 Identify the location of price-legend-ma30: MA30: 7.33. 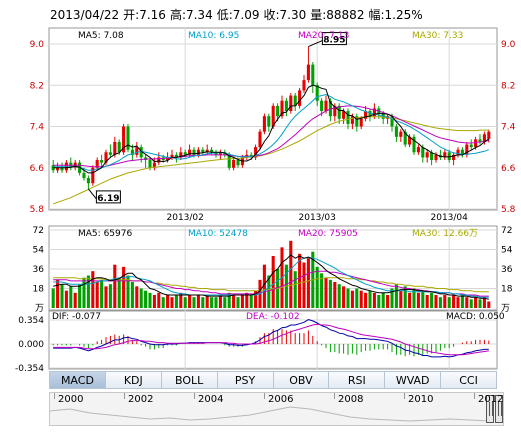
(437, 36).